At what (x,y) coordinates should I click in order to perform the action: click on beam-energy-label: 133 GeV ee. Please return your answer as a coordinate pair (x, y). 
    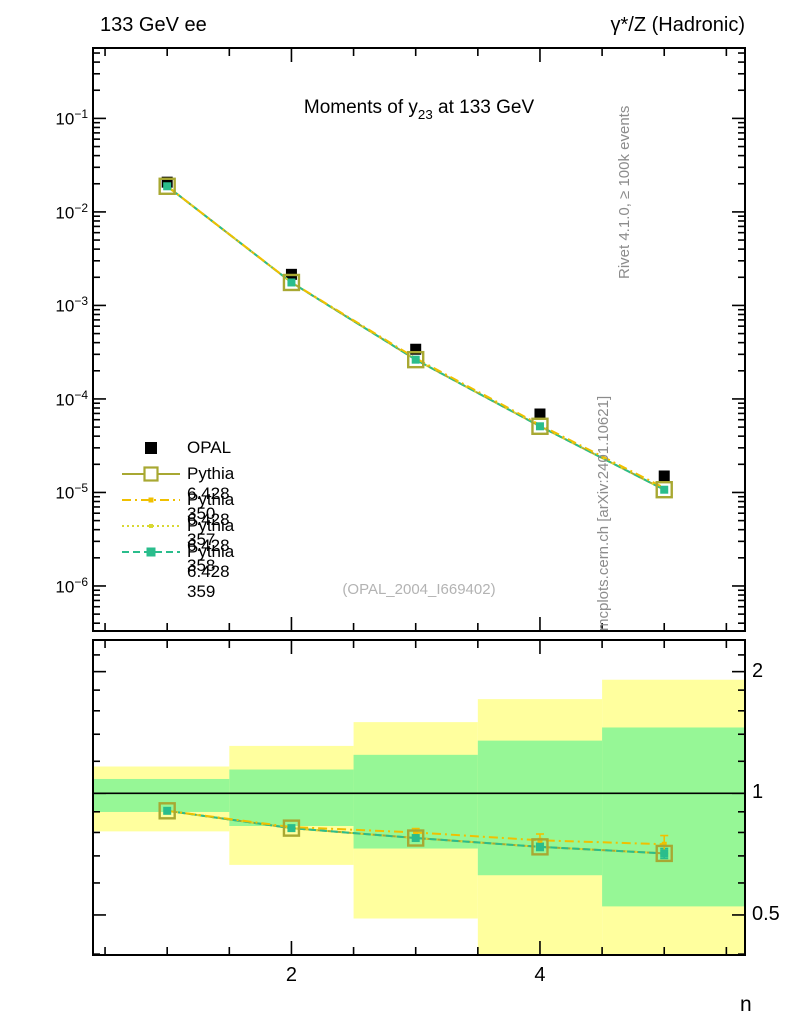
    Looking at the image, I should click on (153, 25).